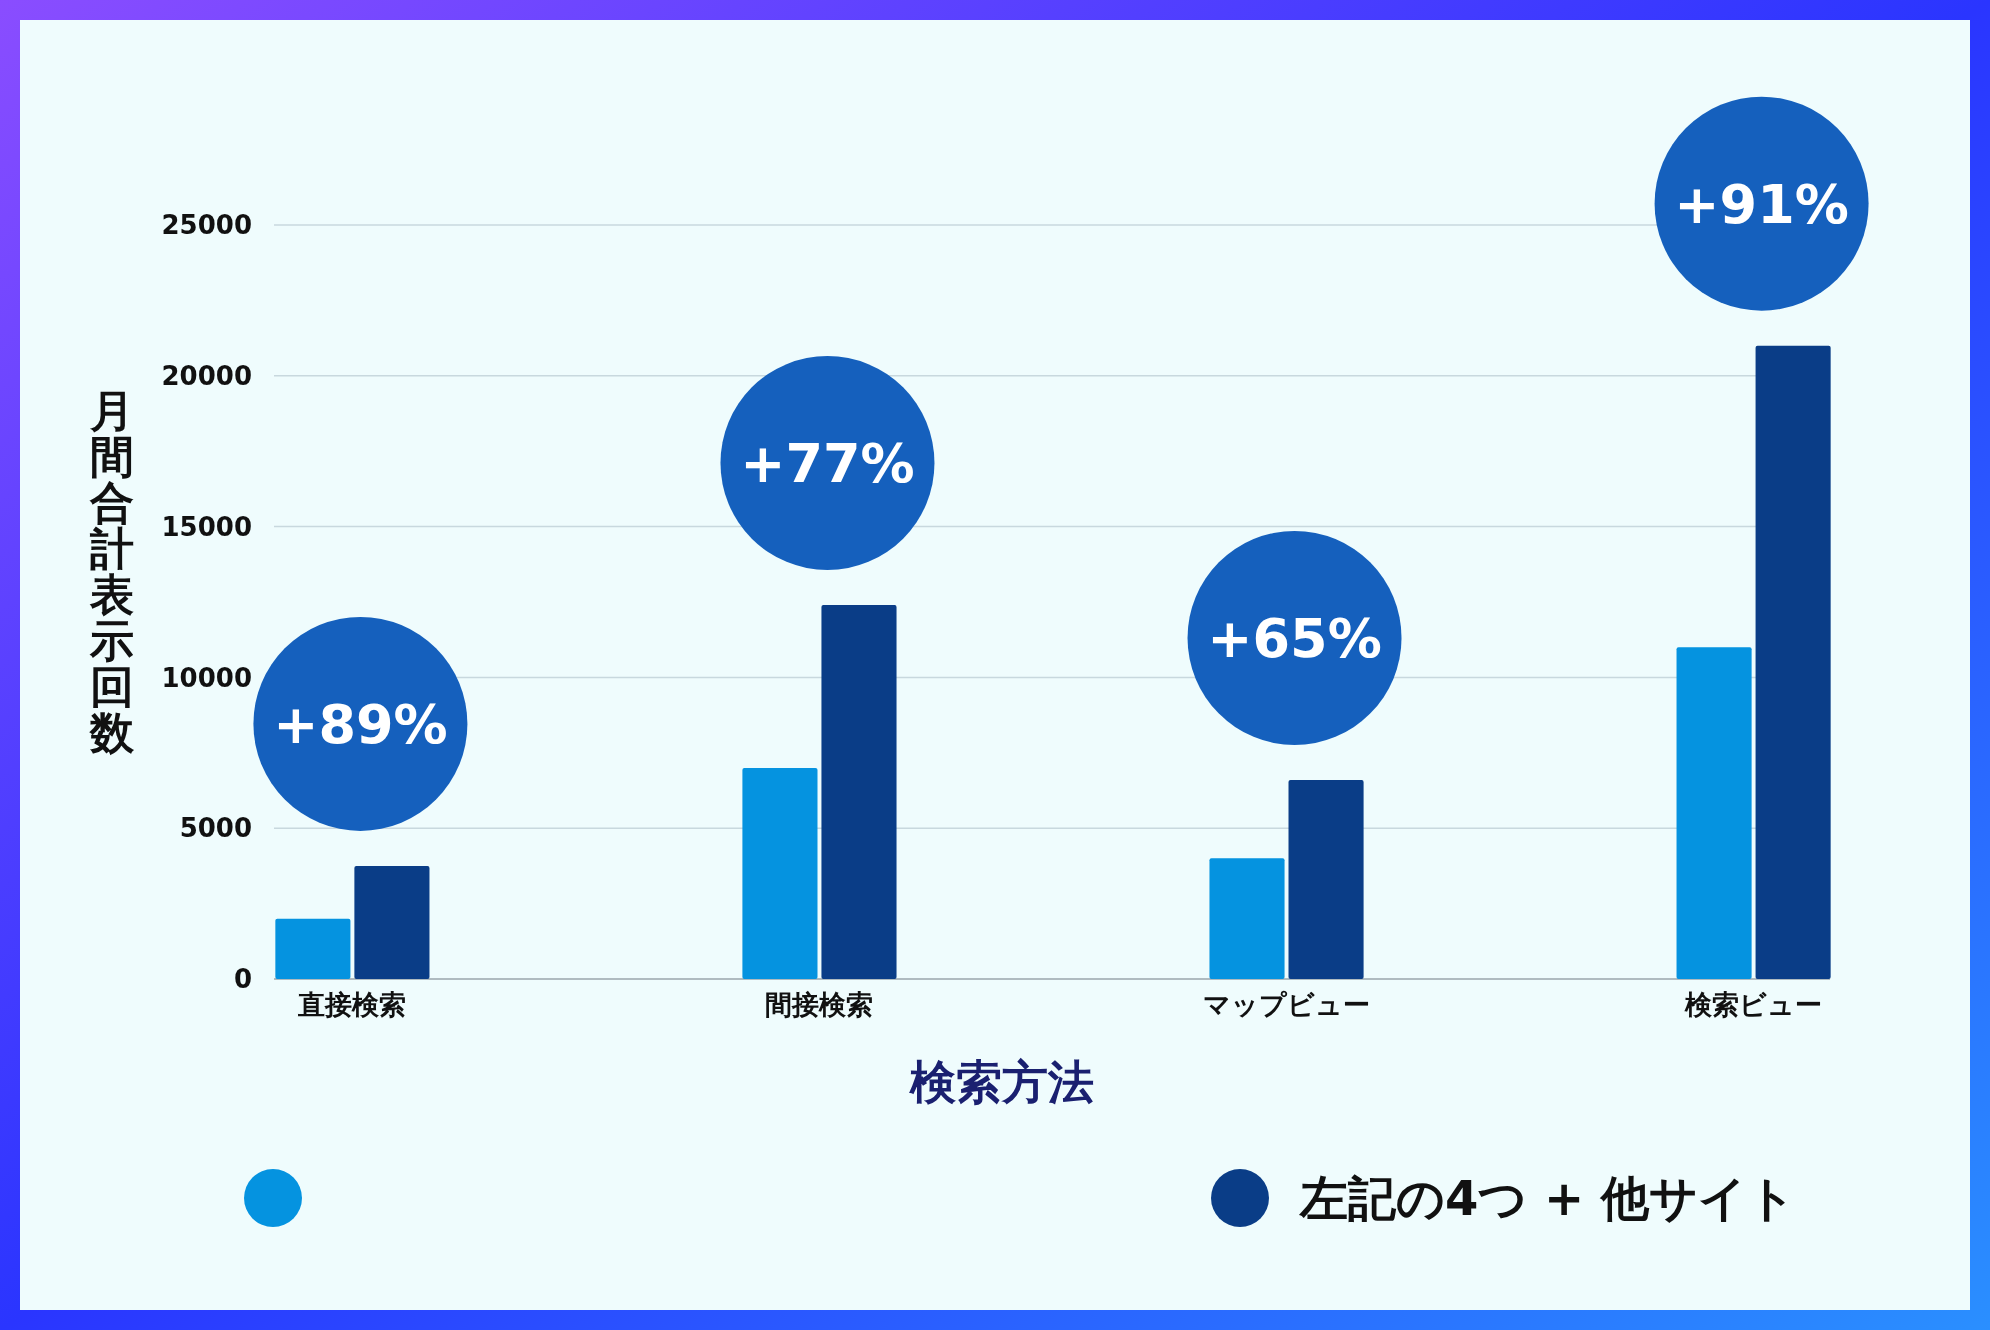 The image size is (1990, 1330). I want to click on annotation: +65%, so click(1294, 639).